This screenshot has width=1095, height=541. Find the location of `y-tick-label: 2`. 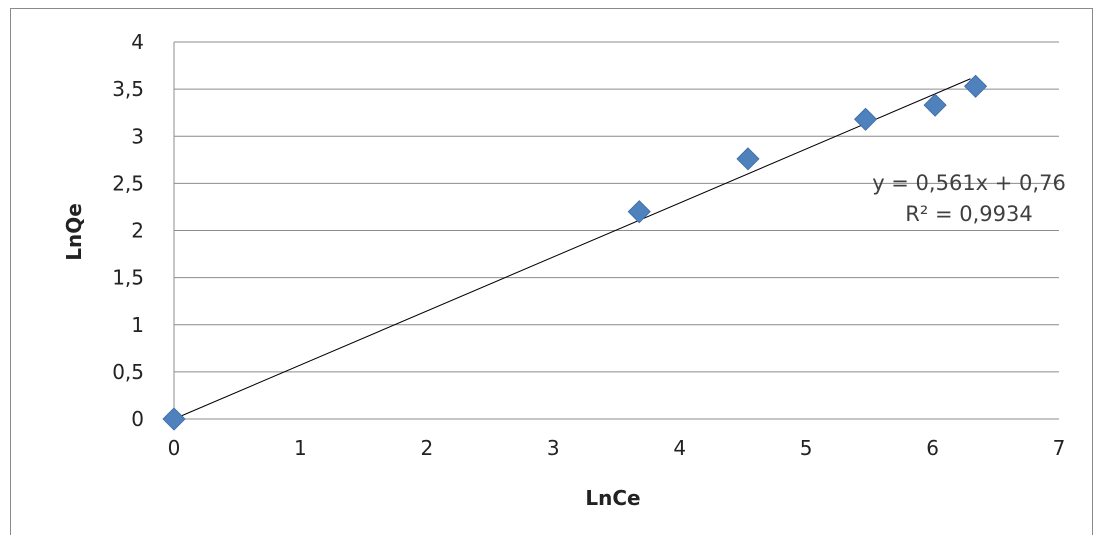

y-tick-label: 2 is located at coordinates (137, 231).